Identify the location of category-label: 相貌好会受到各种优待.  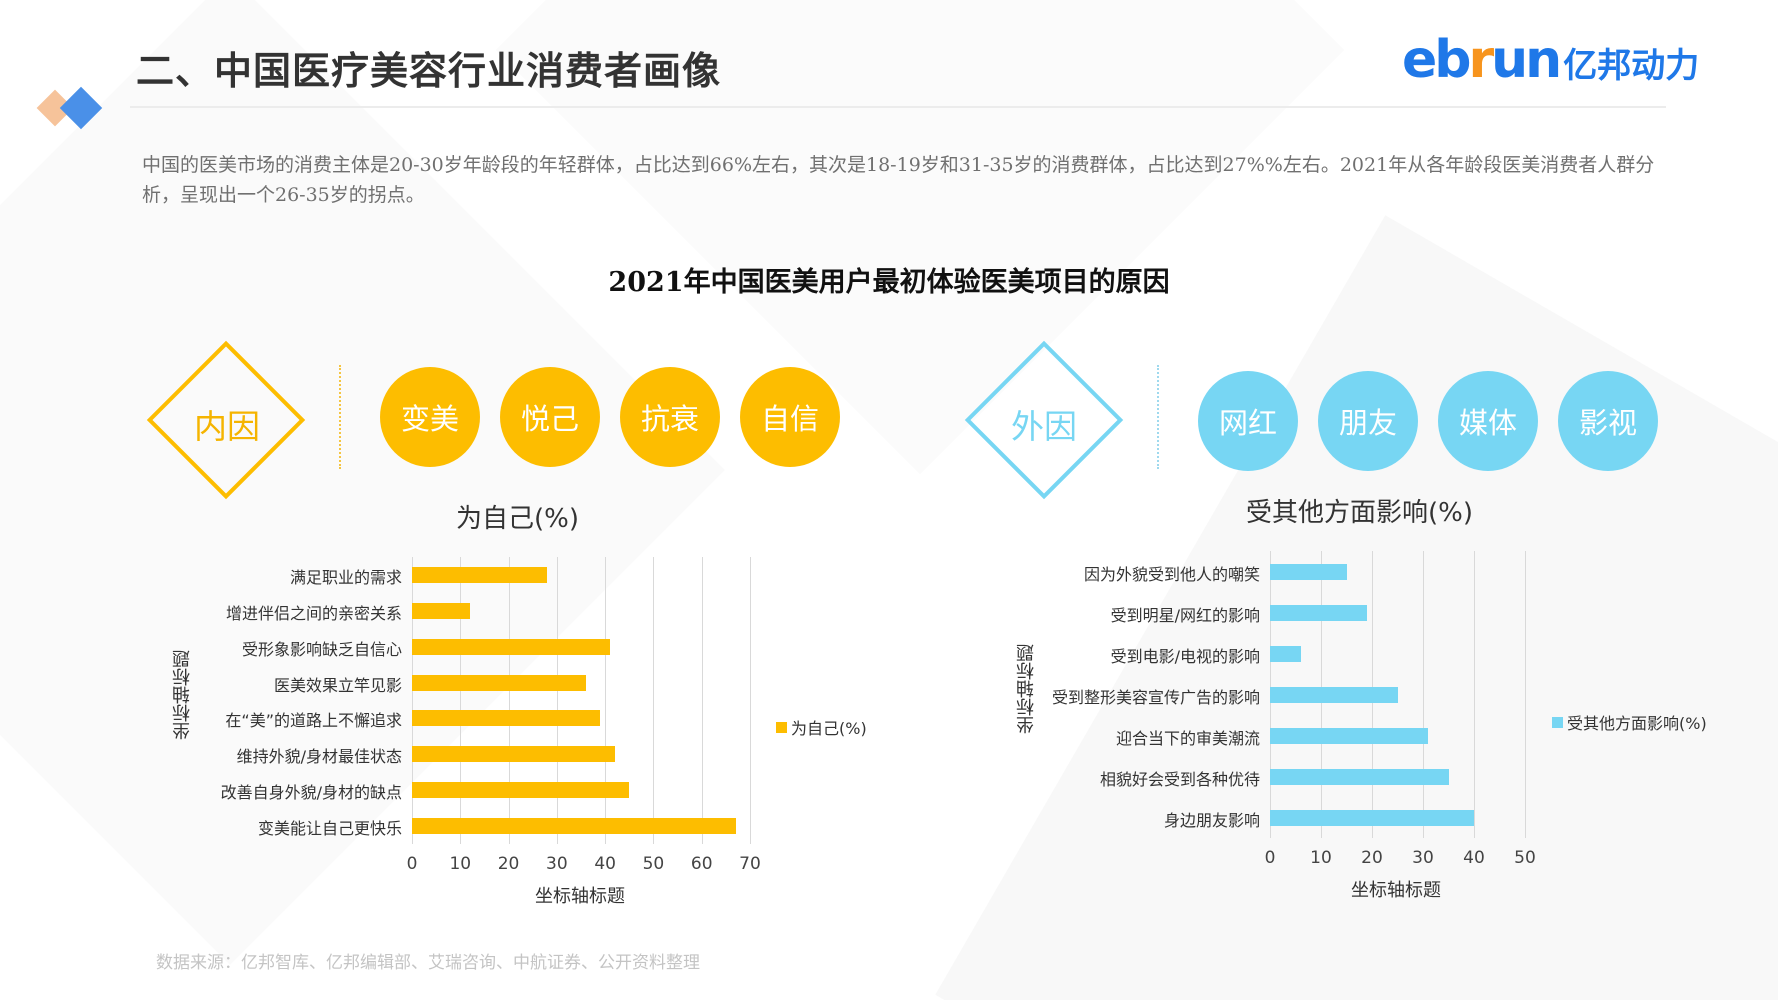
(1179, 779).